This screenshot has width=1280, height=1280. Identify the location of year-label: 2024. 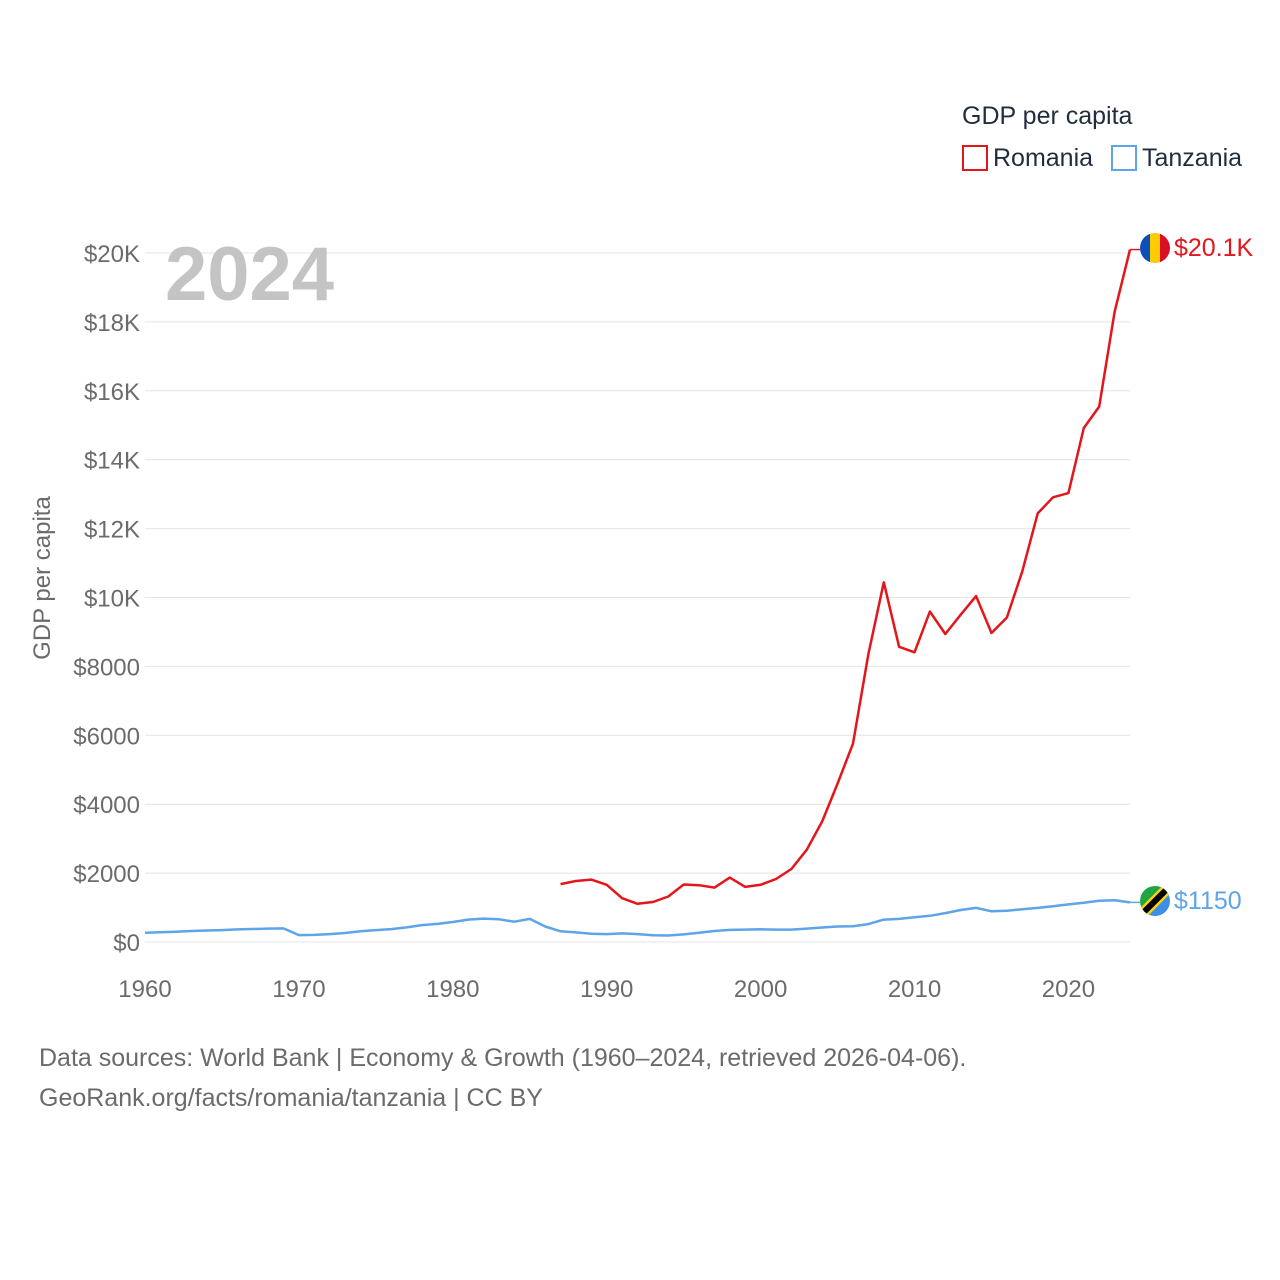
(249, 274).